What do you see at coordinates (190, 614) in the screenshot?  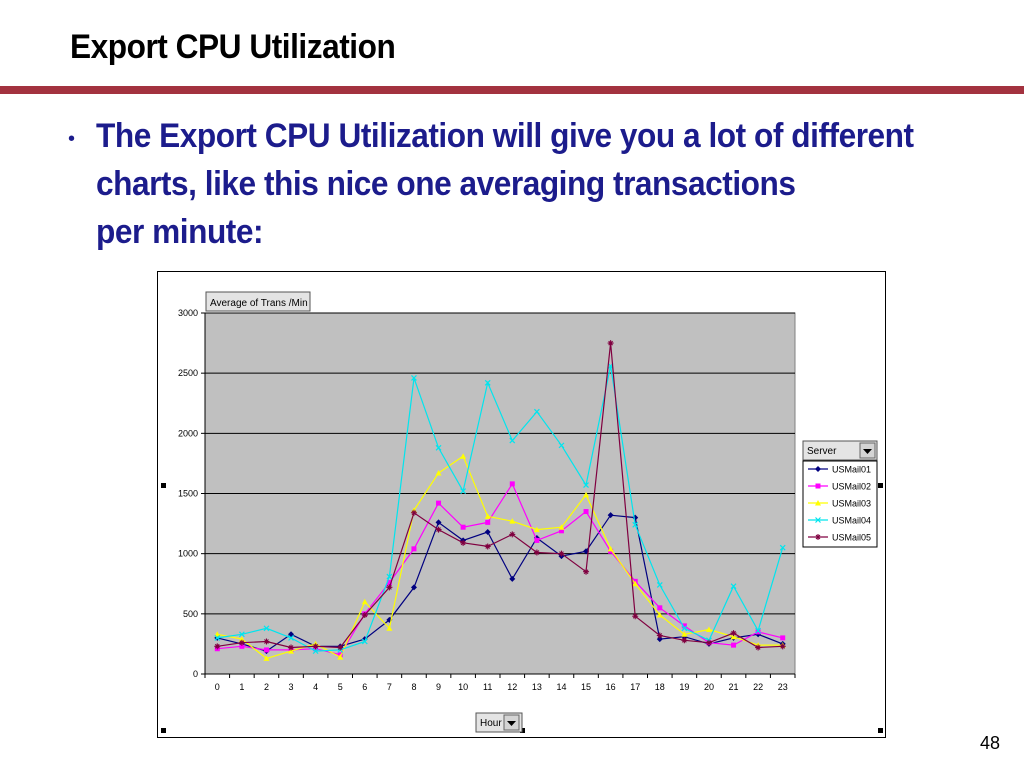 I see `y-tick-label: 500` at bounding box center [190, 614].